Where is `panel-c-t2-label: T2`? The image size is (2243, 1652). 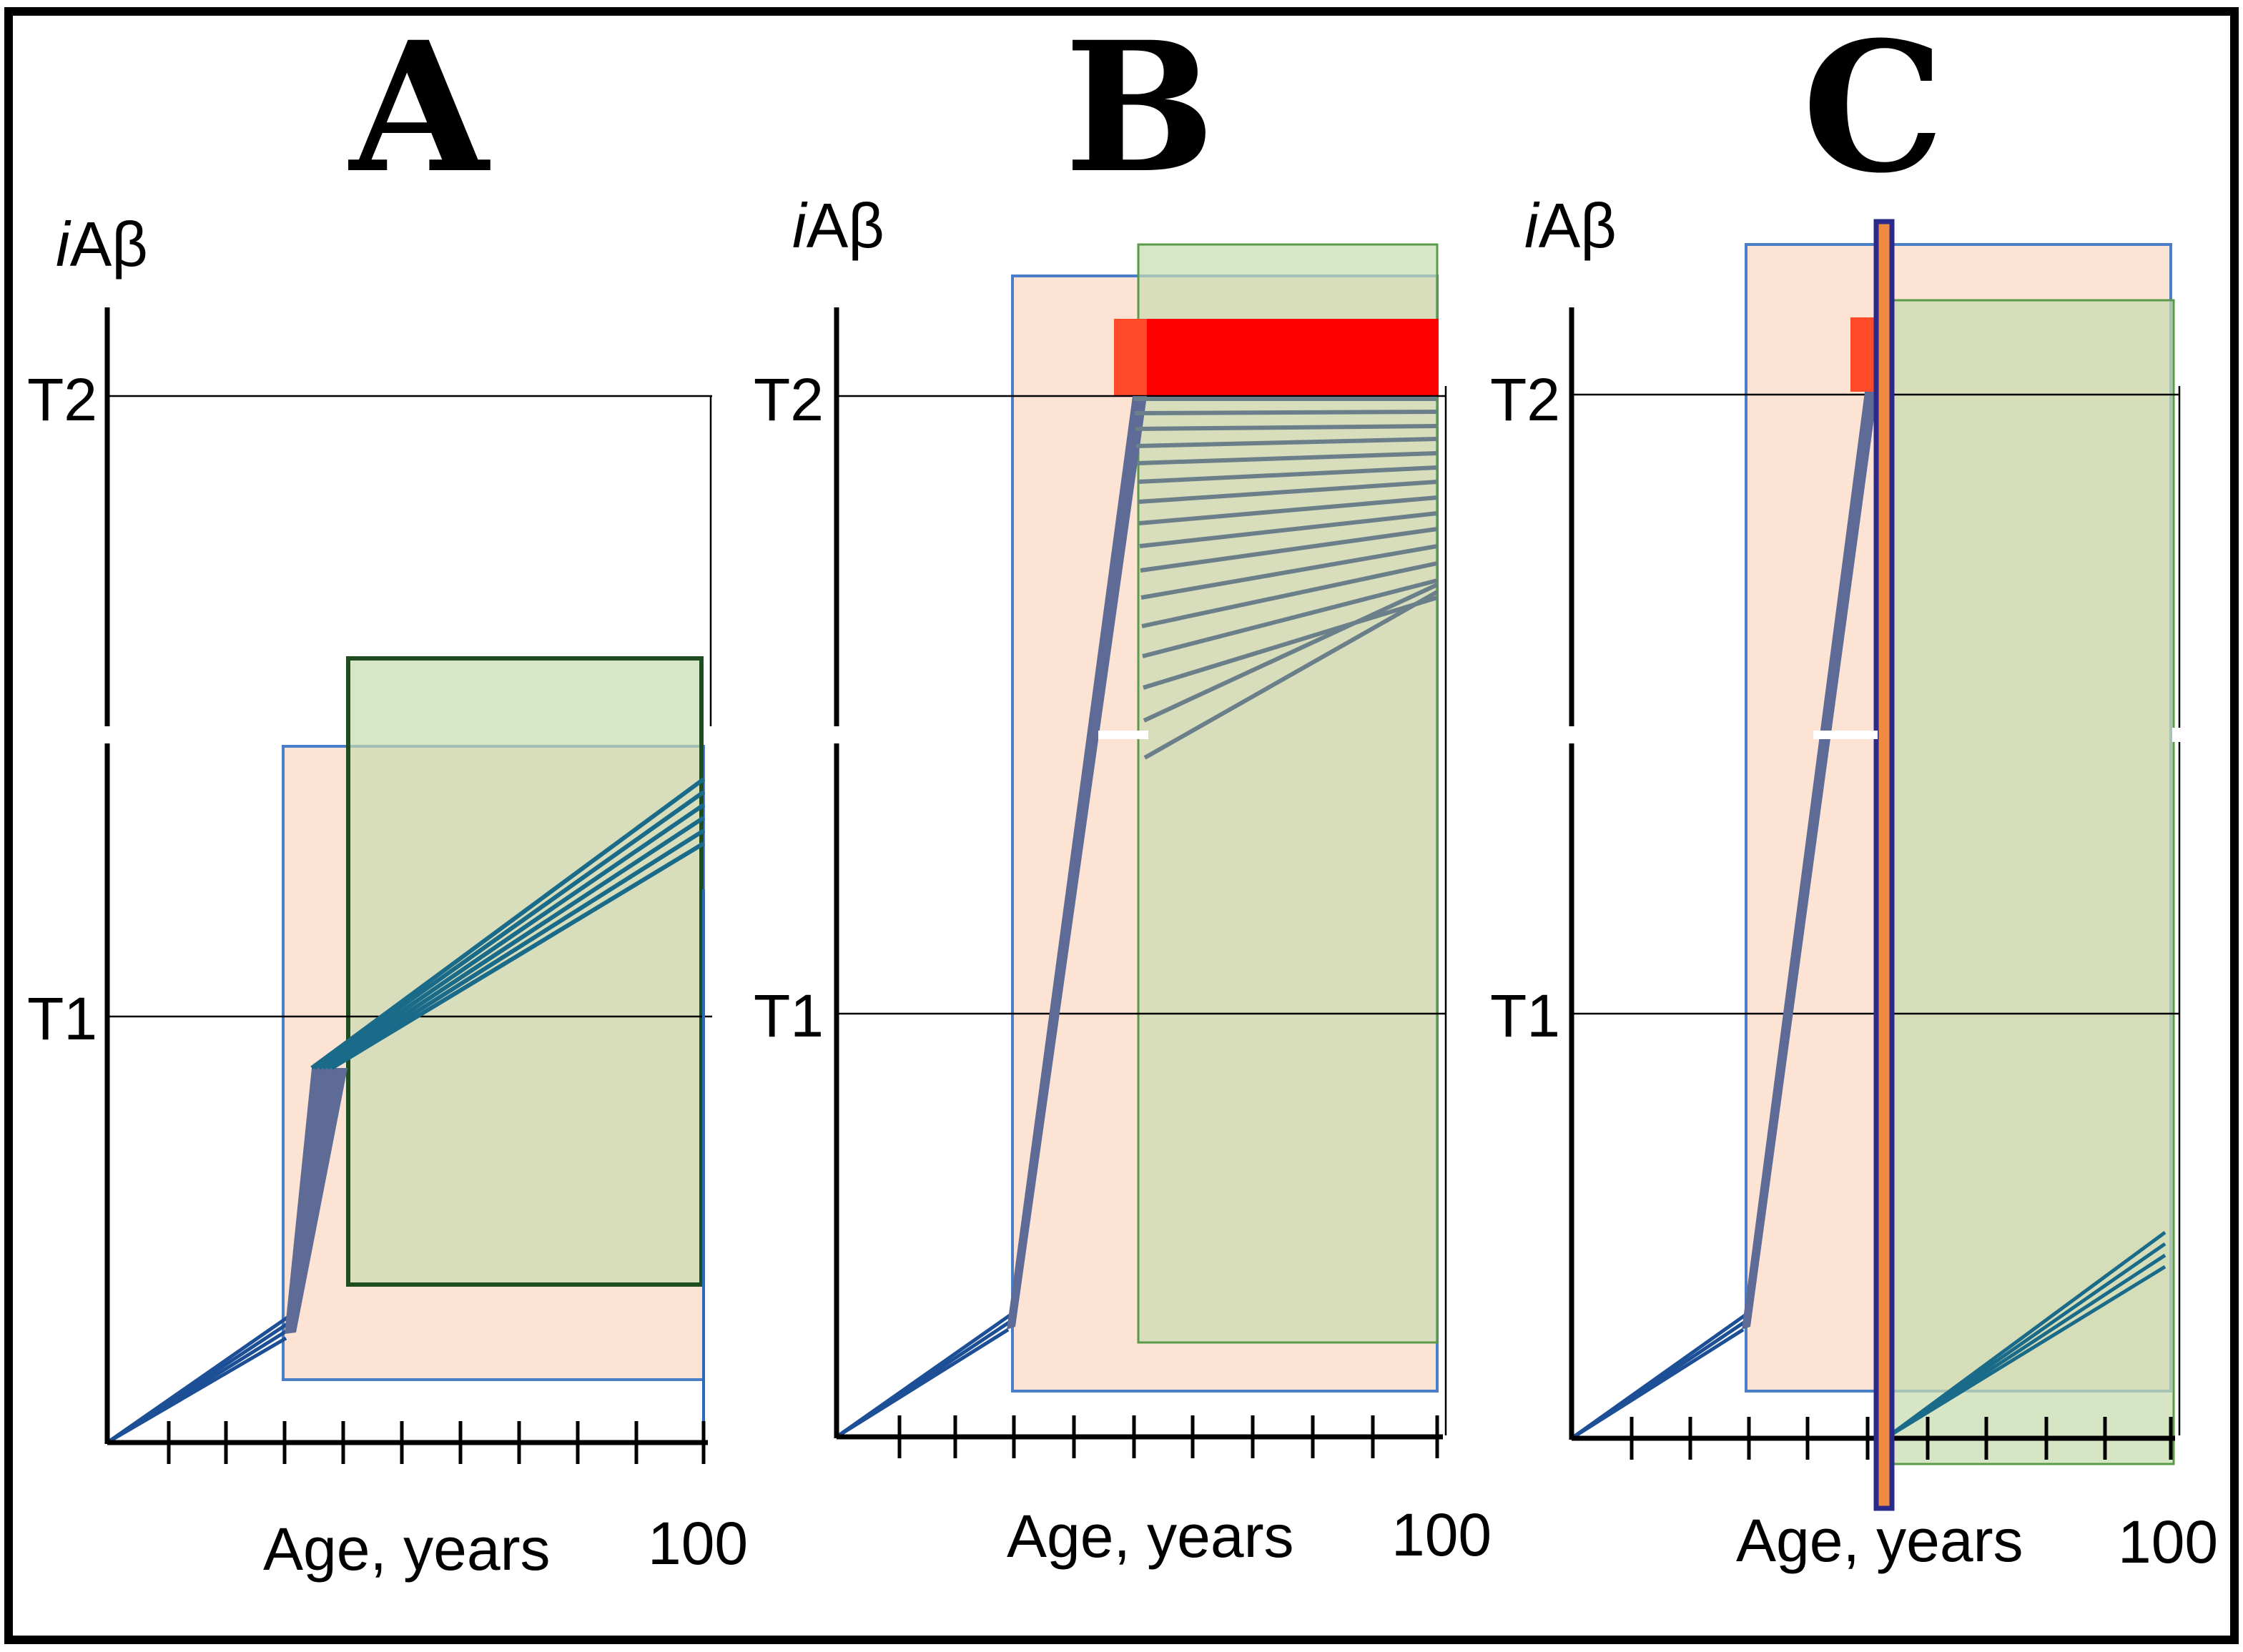 panel-c-t2-label: T2 is located at coordinates (1525, 400).